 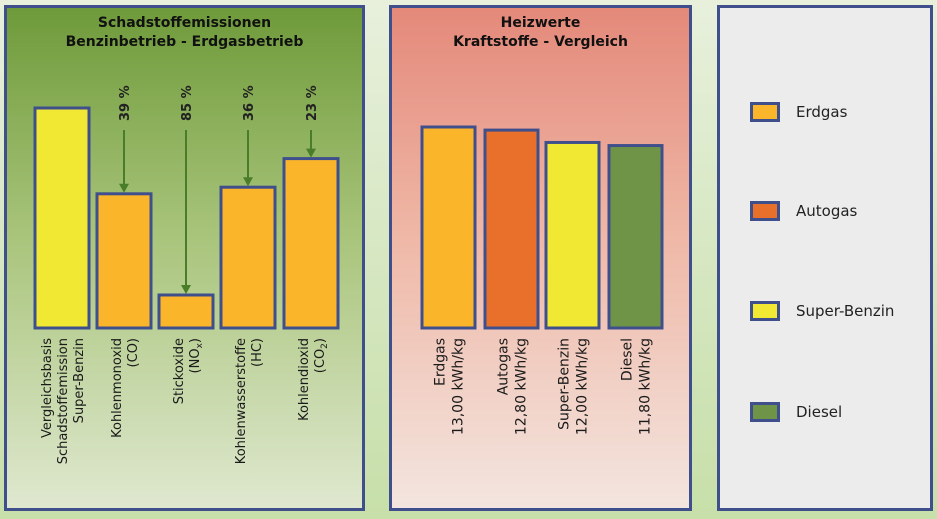 I want to click on emissions-title: Schadstoffemissionen, so click(x=184, y=23).